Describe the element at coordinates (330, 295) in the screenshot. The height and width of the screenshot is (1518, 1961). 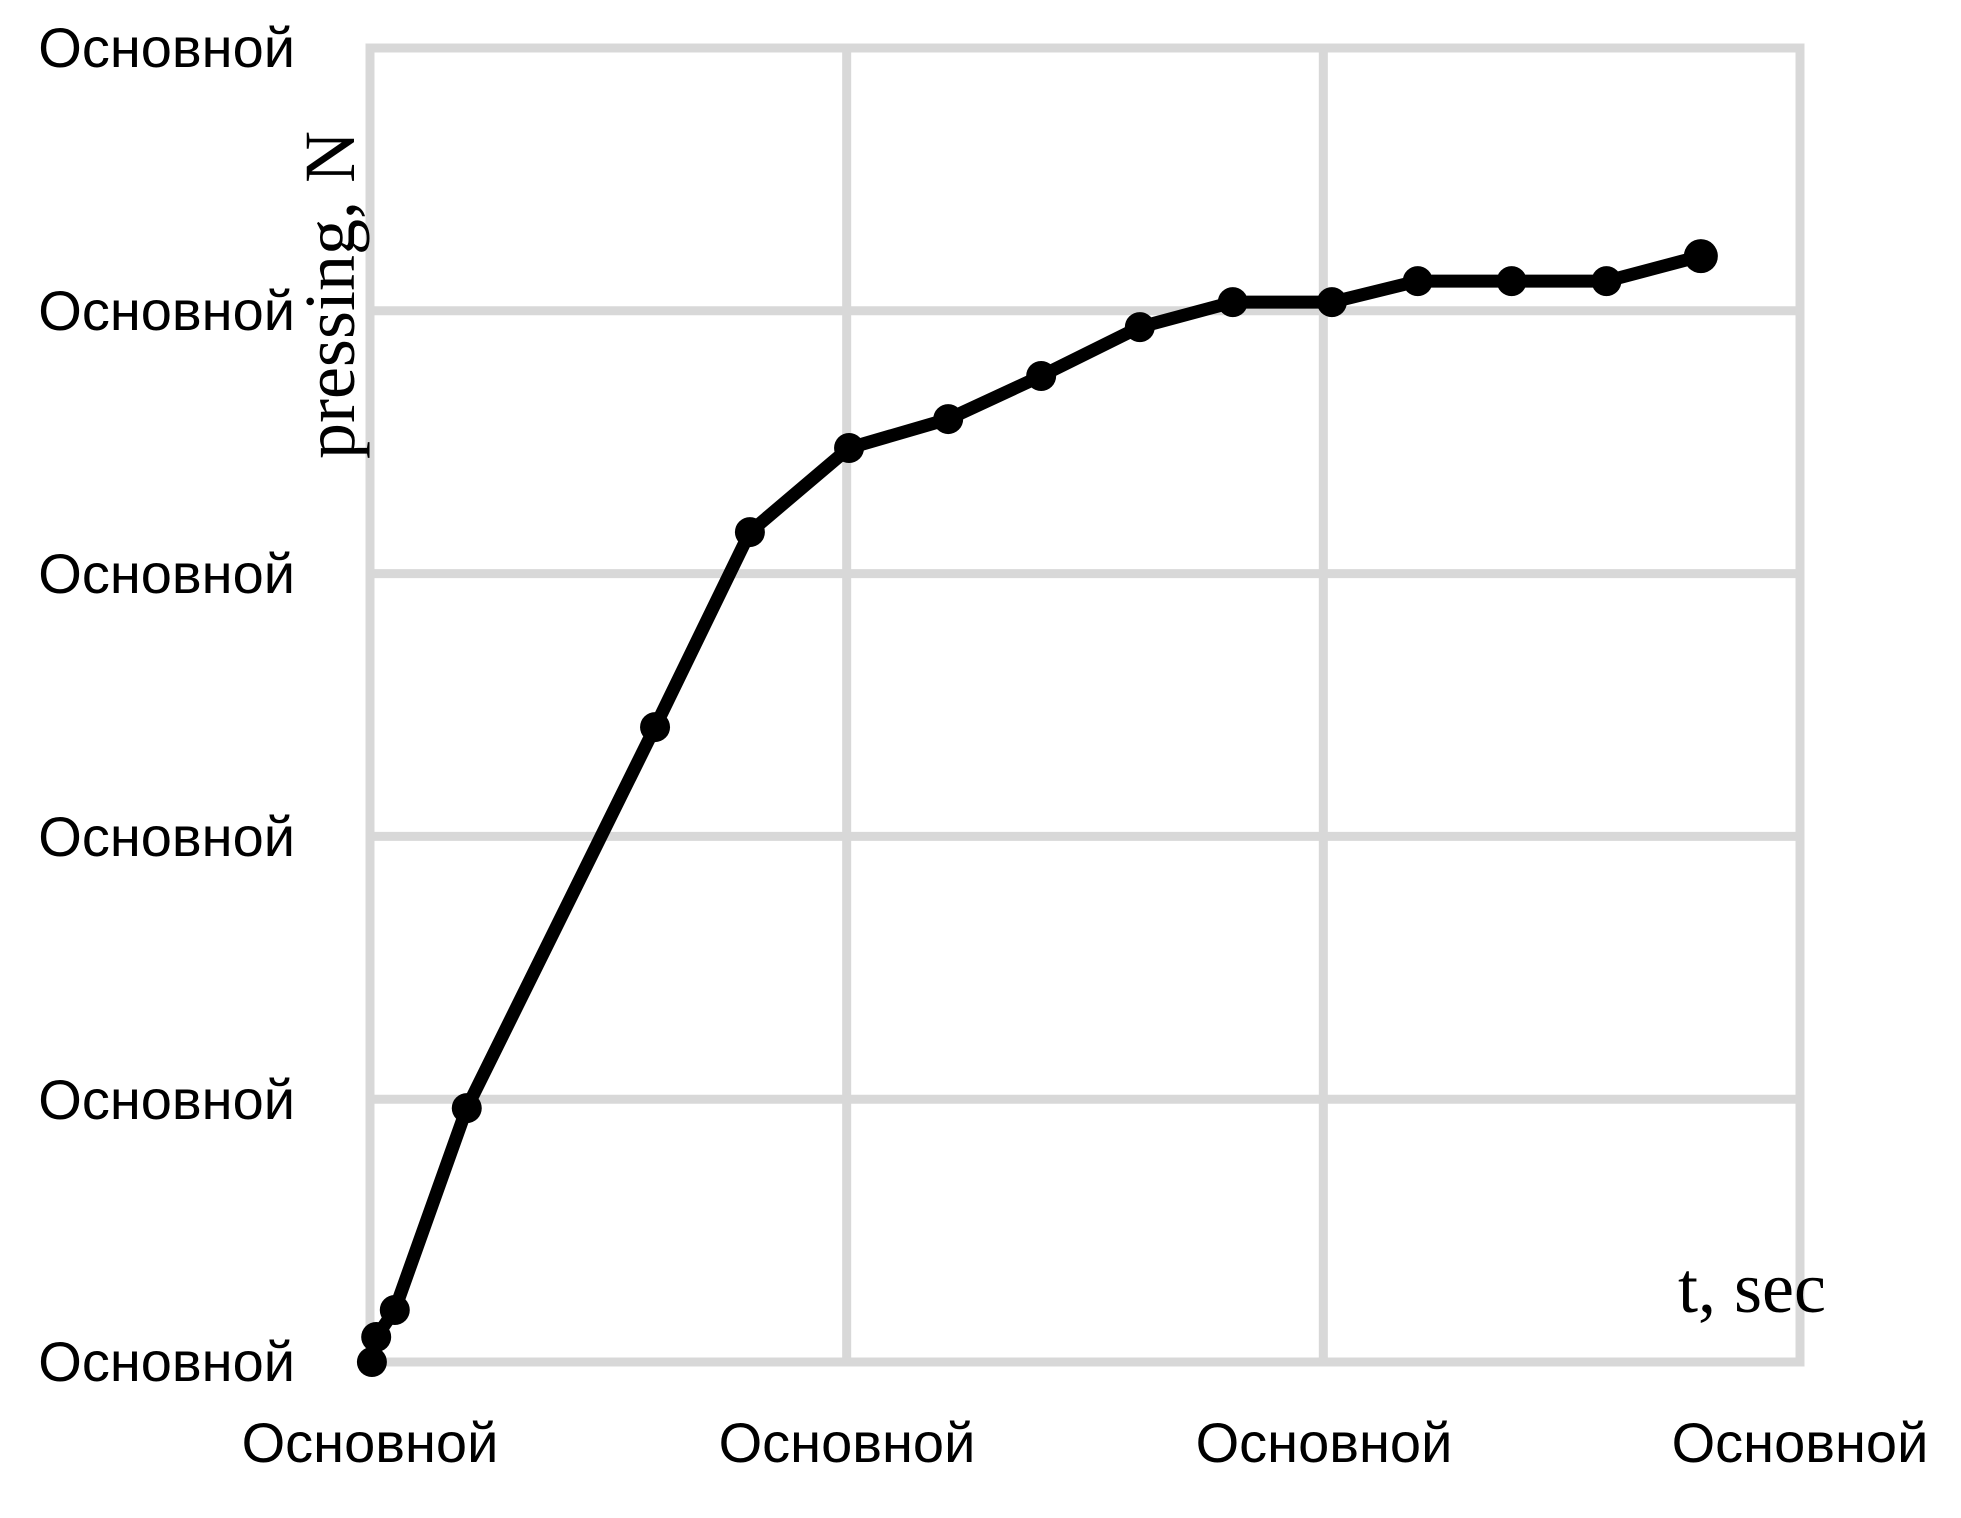
I see `y-axis-title: pressing, N` at that location.